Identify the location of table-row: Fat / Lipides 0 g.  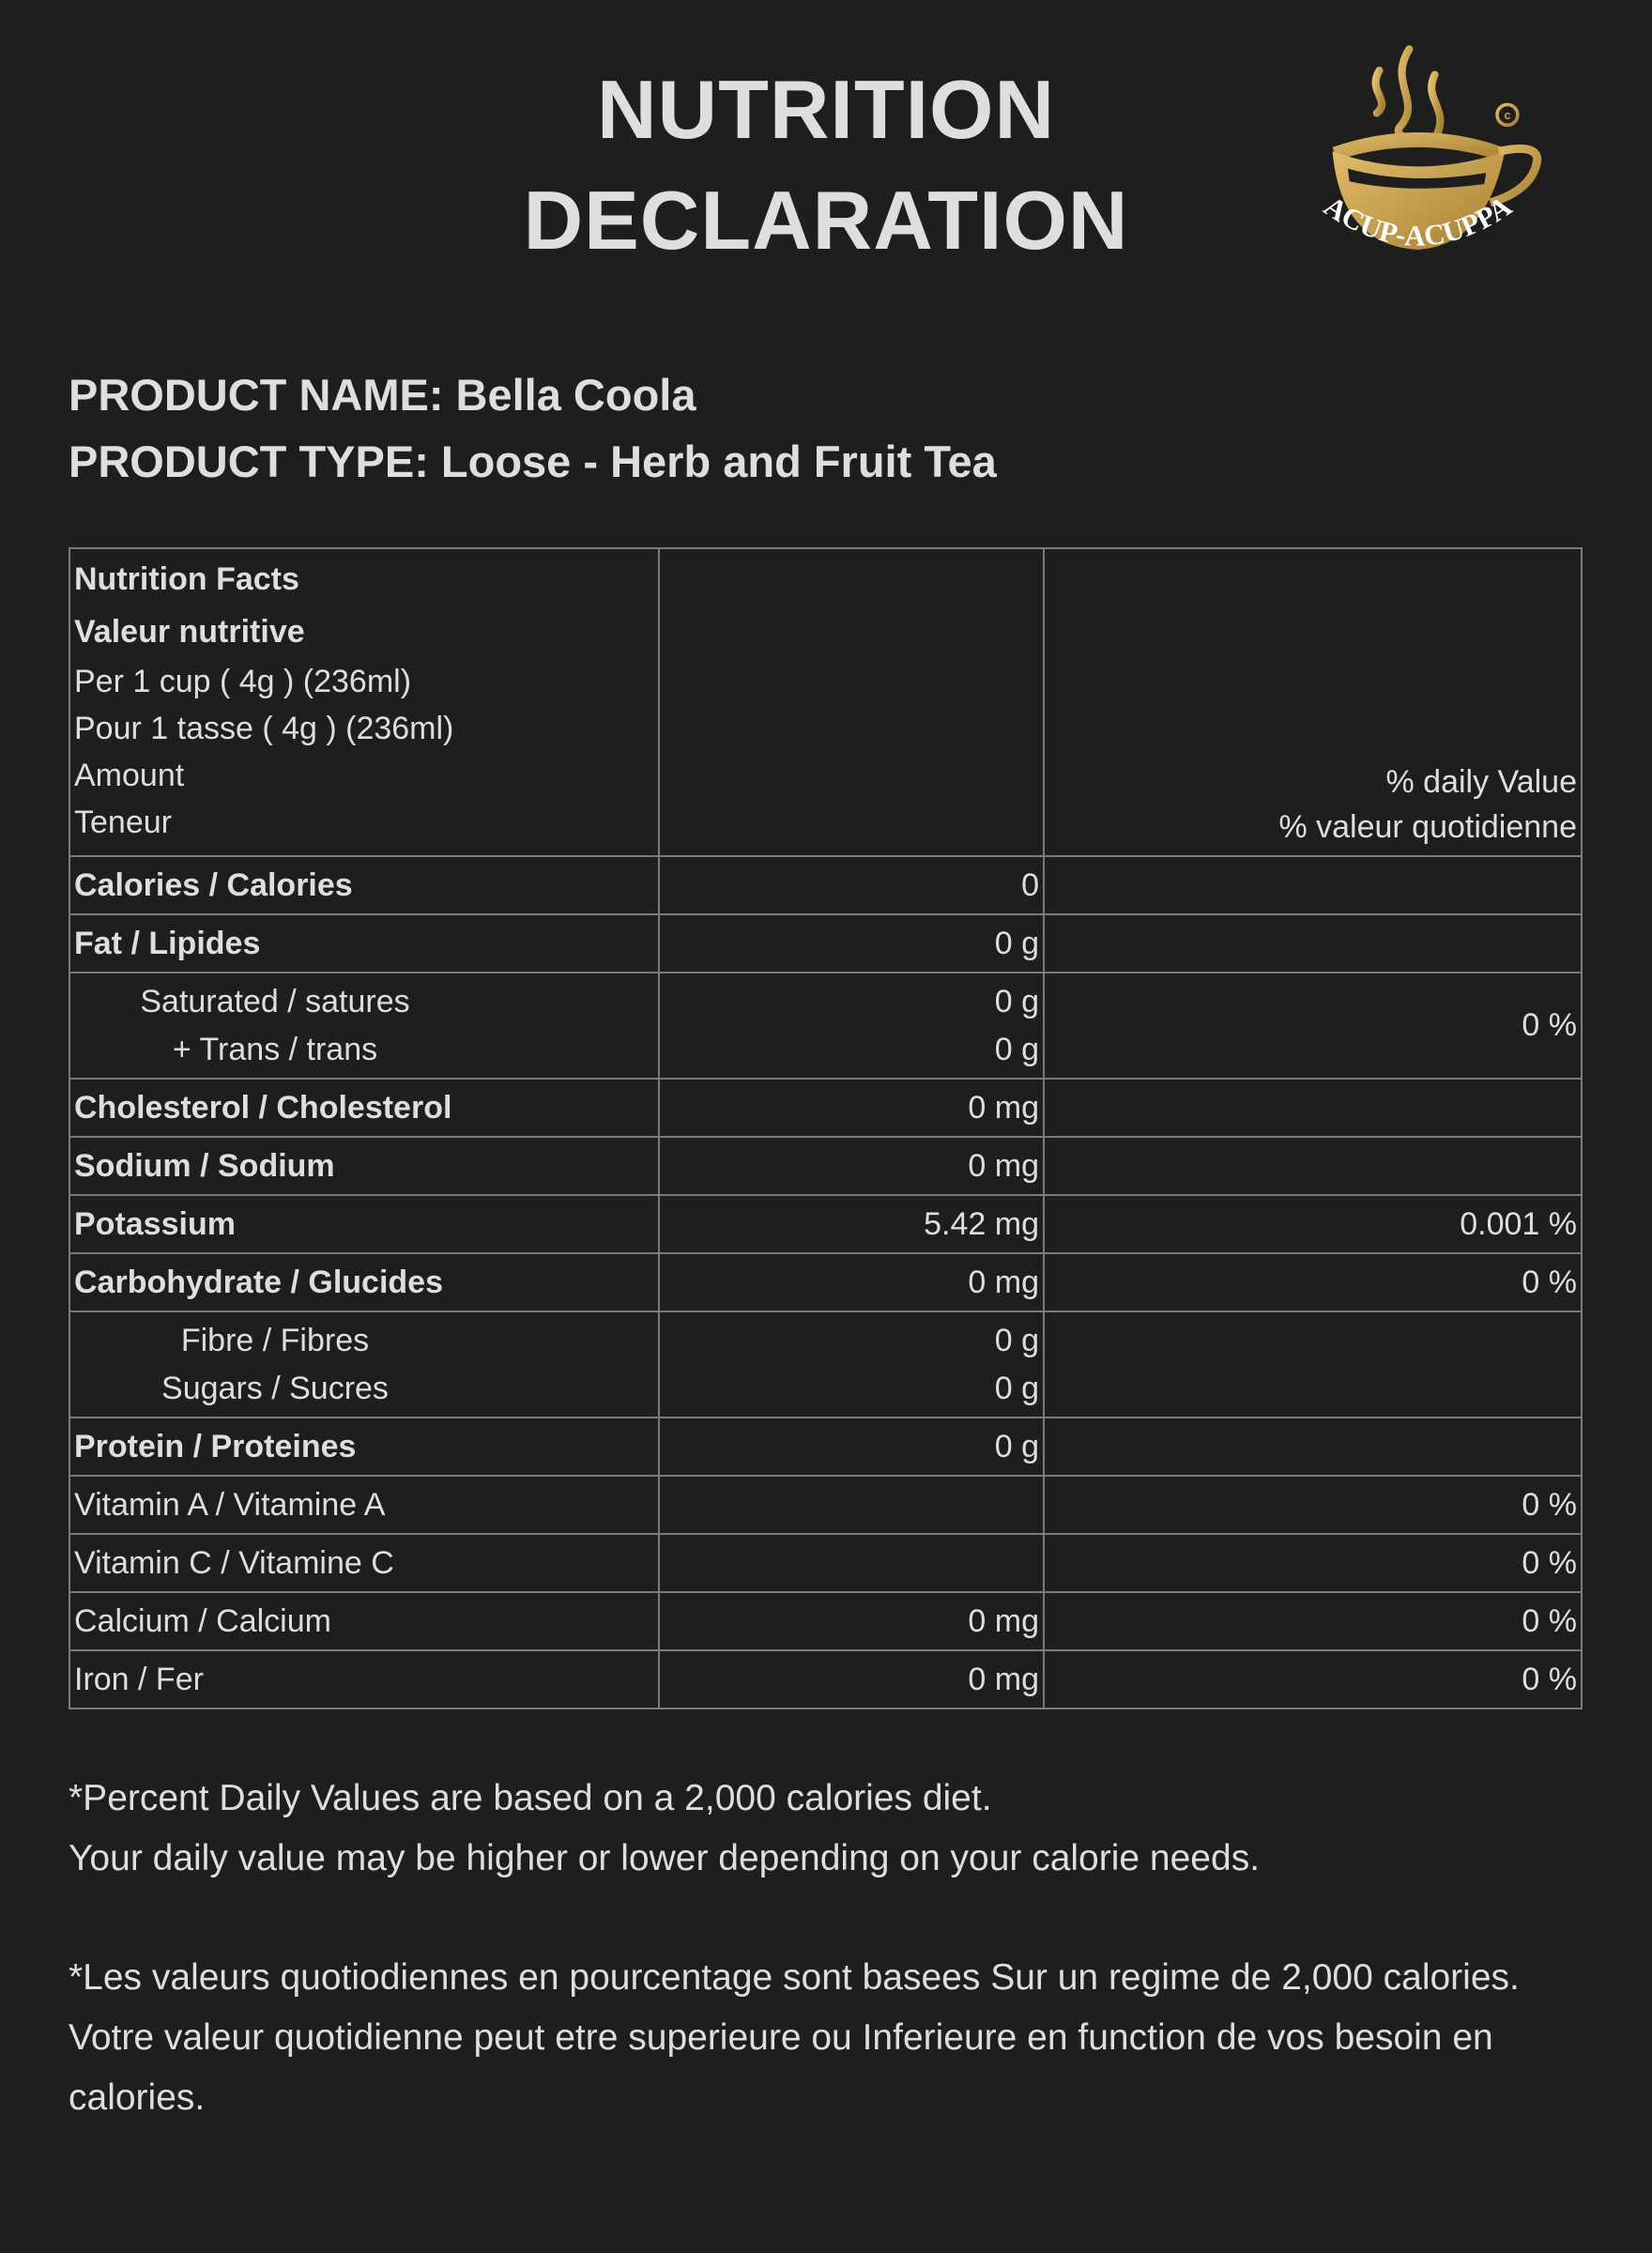
(826, 943).